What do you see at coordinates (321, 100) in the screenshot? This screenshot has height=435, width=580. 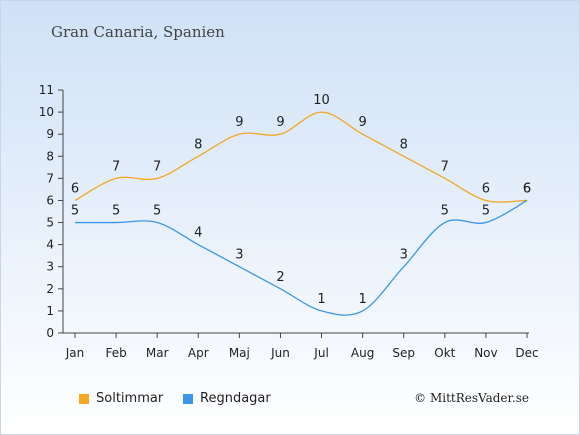 I see `data-label-soltimmar: 10` at bounding box center [321, 100].